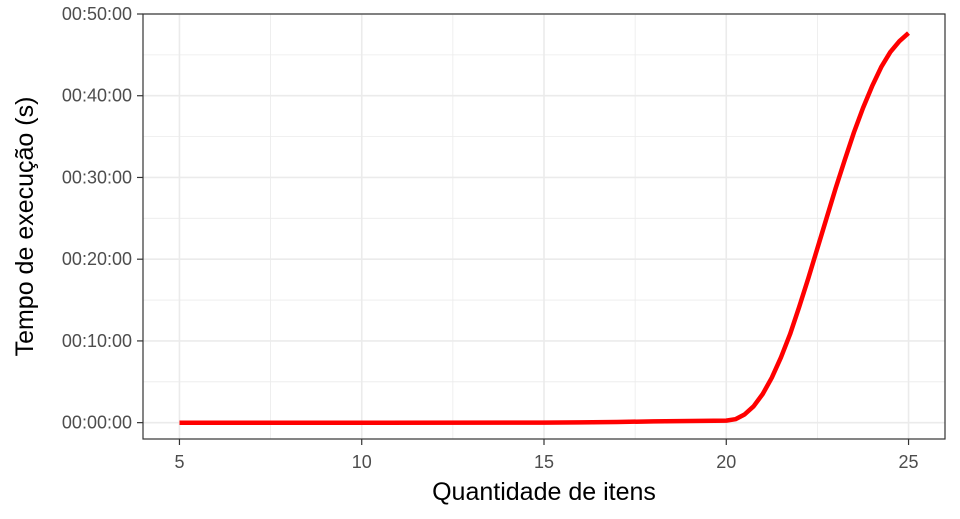 This screenshot has width=960, height=519. What do you see at coordinates (909, 462) in the screenshot?
I see `x-tick-label: 25` at bounding box center [909, 462].